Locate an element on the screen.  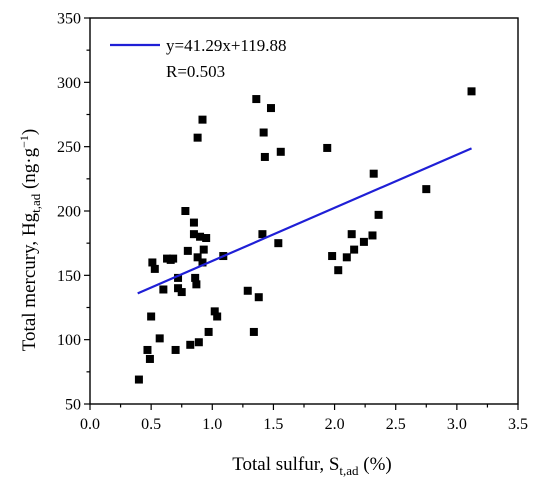
legend-r-label: R=0.503 is located at coordinates (195, 71).